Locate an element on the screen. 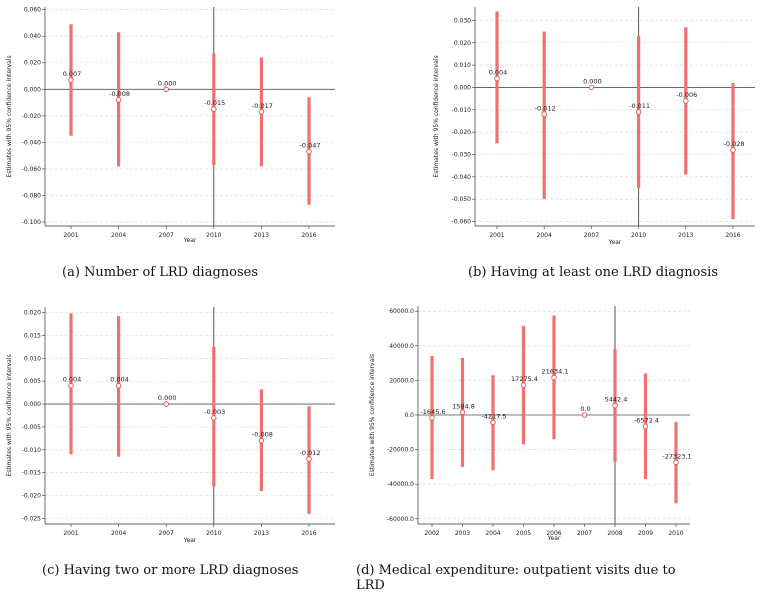 The image size is (765, 592). y-tick-label: -0.080 is located at coordinates (32, 195).